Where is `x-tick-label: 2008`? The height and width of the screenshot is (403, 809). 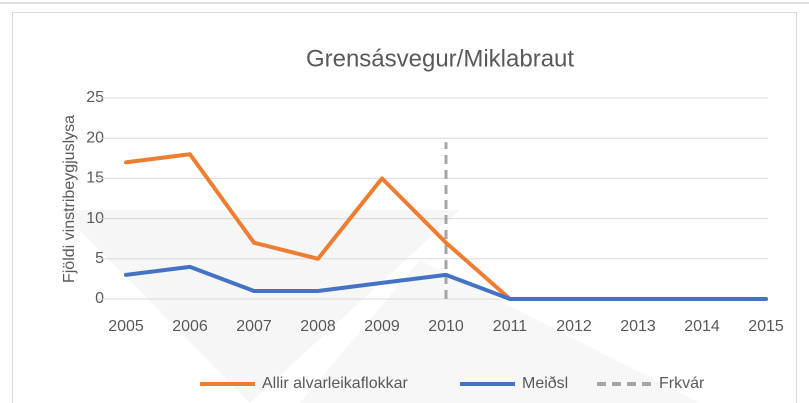 x-tick-label: 2008 is located at coordinates (318, 326).